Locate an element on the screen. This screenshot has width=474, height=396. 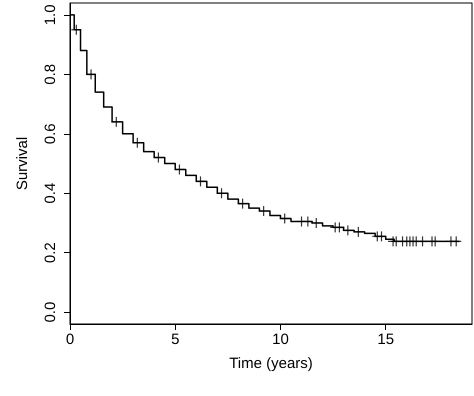
y-tick-label: 0.6 is located at coordinates (50, 133).